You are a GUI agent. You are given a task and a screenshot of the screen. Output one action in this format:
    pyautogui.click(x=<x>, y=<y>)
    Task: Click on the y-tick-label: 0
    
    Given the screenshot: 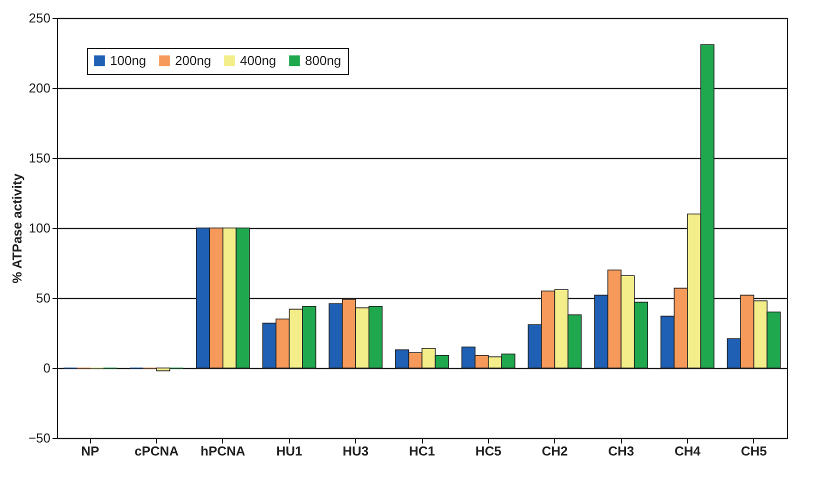 What is the action you would take?
    pyautogui.click(x=46, y=368)
    